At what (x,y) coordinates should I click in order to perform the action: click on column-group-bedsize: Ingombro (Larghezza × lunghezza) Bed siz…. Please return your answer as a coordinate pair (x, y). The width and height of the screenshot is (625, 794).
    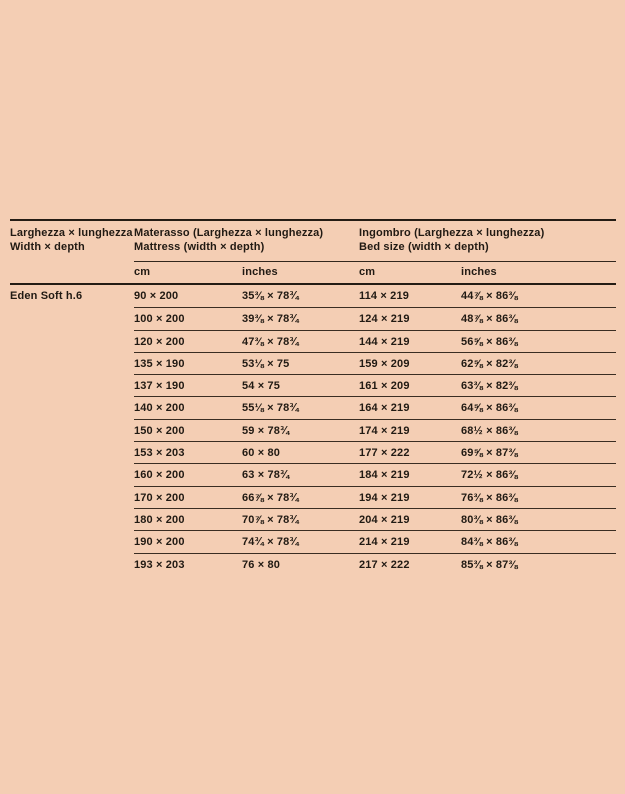
    Looking at the image, I should click on (487, 241).